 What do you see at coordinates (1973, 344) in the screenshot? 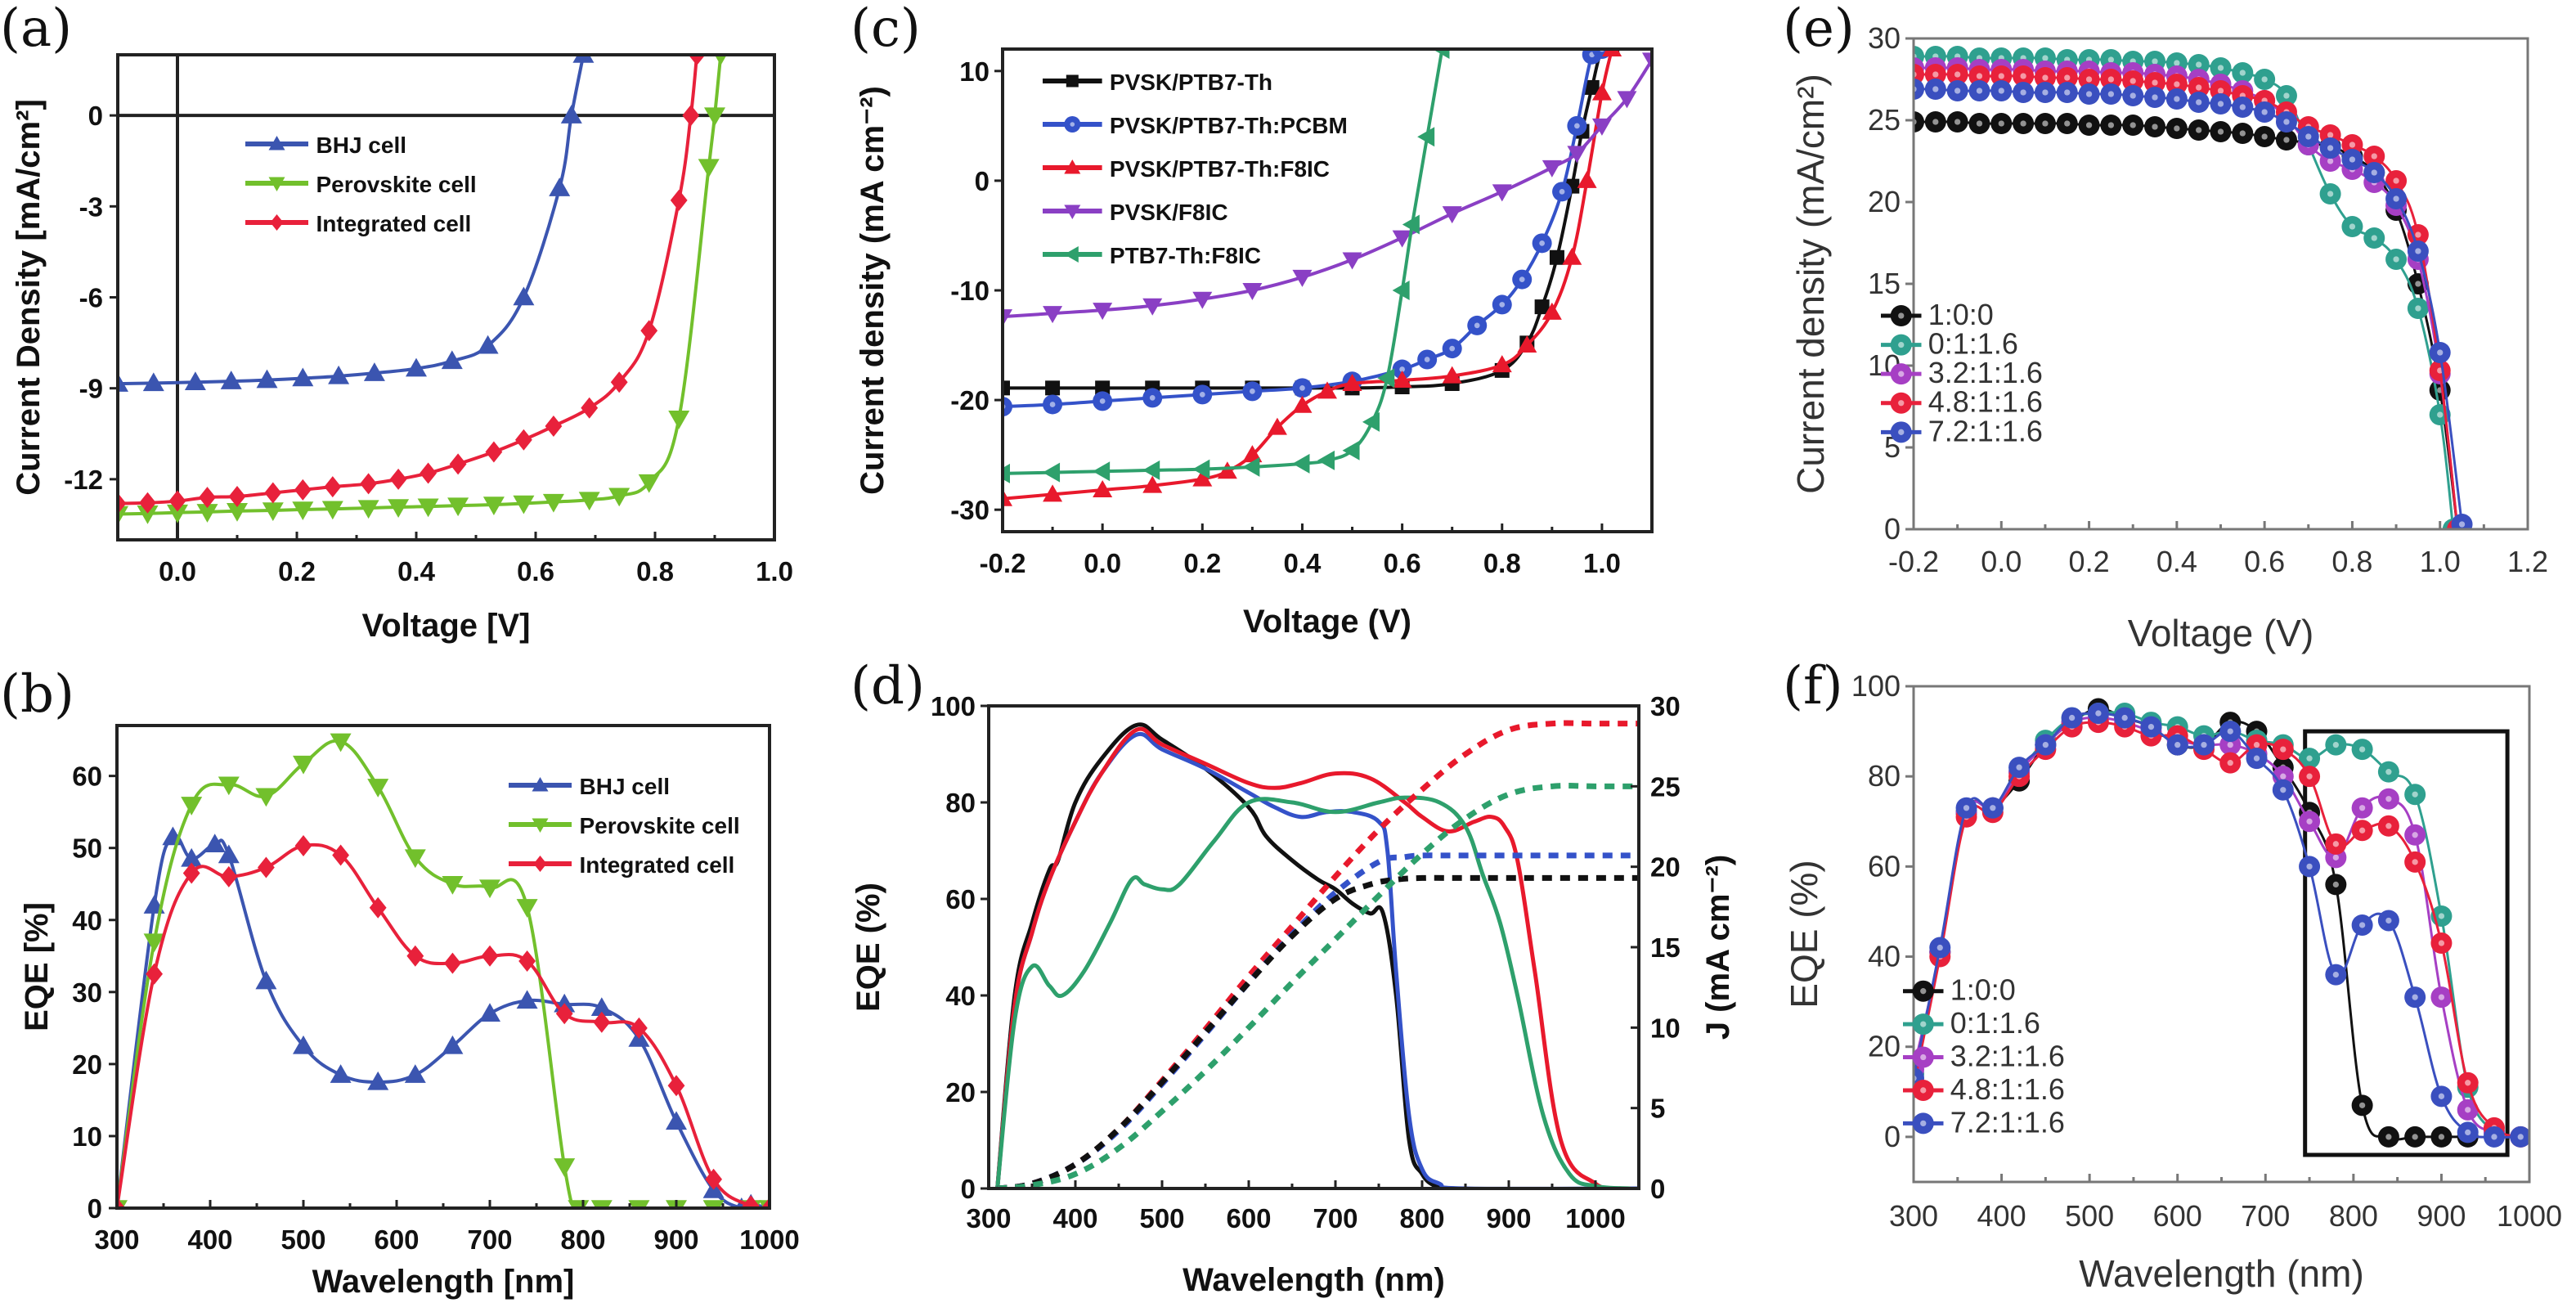
I see `legend-label: 0:1:1.6` at bounding box center [1973, 344].